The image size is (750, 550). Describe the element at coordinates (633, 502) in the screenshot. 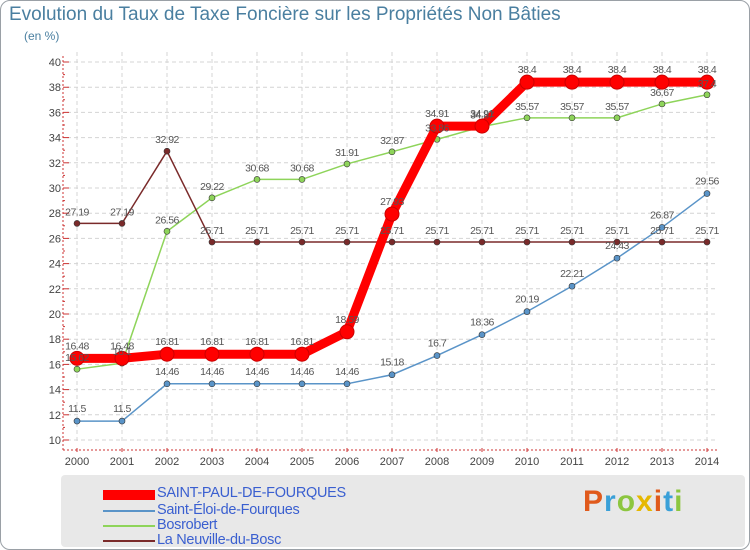

I see `proxiti-logo: Proxiti` at that location.